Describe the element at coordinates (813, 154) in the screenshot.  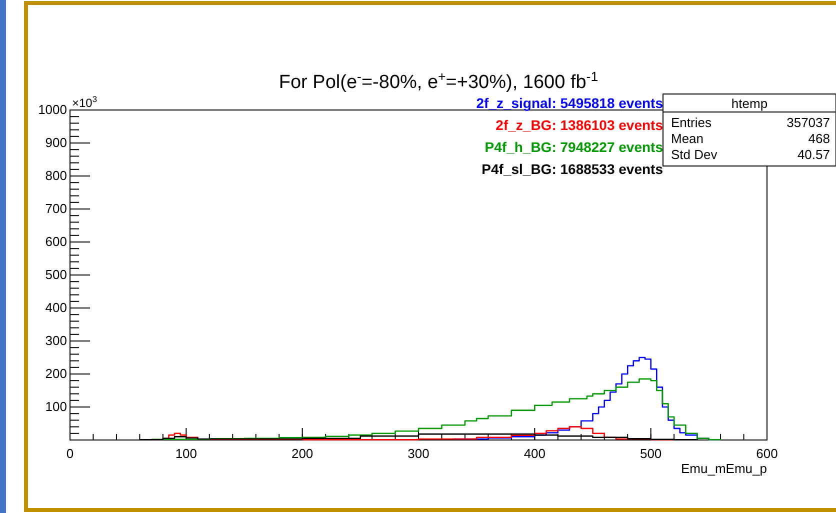
I see `text: 40.57` at that location.